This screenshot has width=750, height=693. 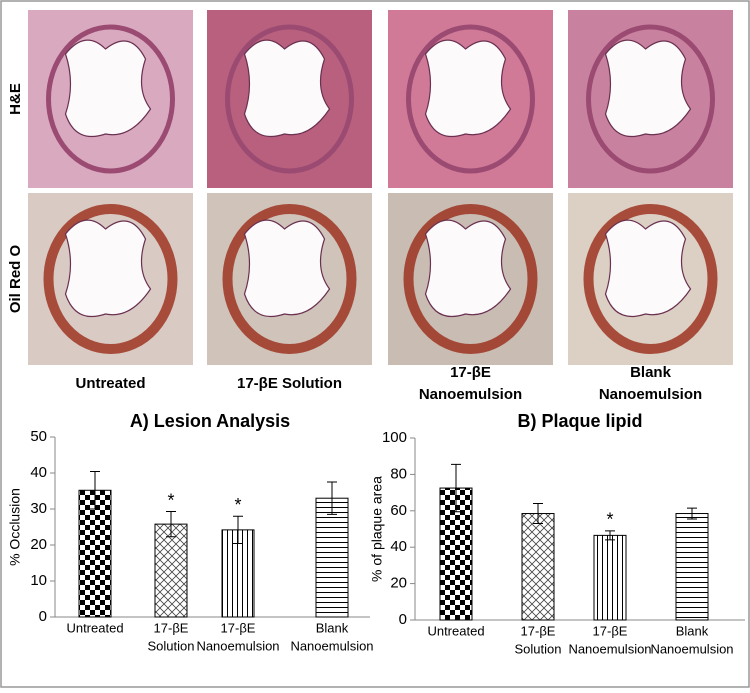 What do you see at coordinates (398, 510) in the screenshot?
I see `y-tick-label: 60` at bounding box center [398, 510].